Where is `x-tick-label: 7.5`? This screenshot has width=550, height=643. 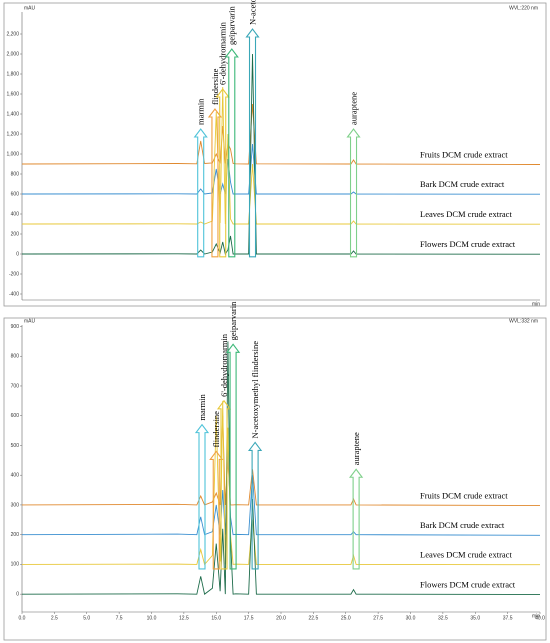
x-tick-label: 7.5 is located at coordinates (119, 618).